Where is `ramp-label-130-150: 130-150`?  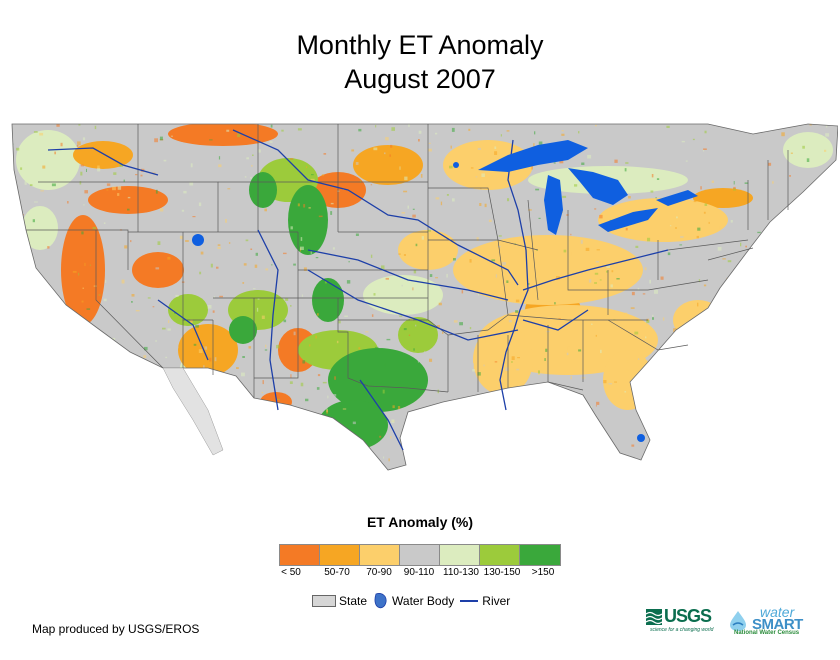
ramp-label-130-150: 130-150 is located at coordinates (502, 572).